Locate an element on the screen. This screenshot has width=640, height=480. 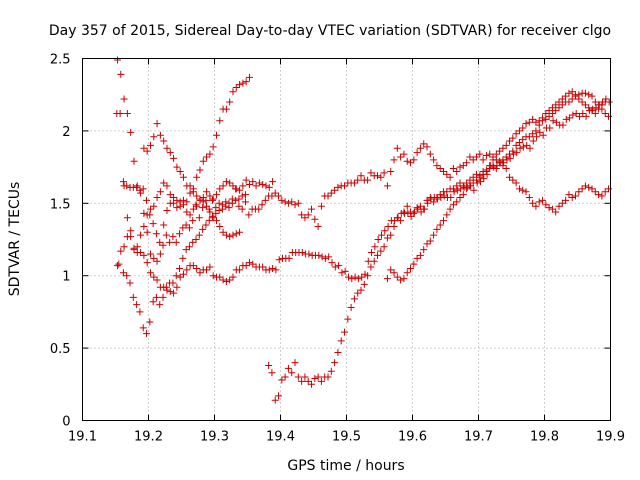
x-tick-labels: 19.1 19.2 19.3 19.4 19.5 19.6 19.7 19.8 19.9 is located at coordinates (346, 437).